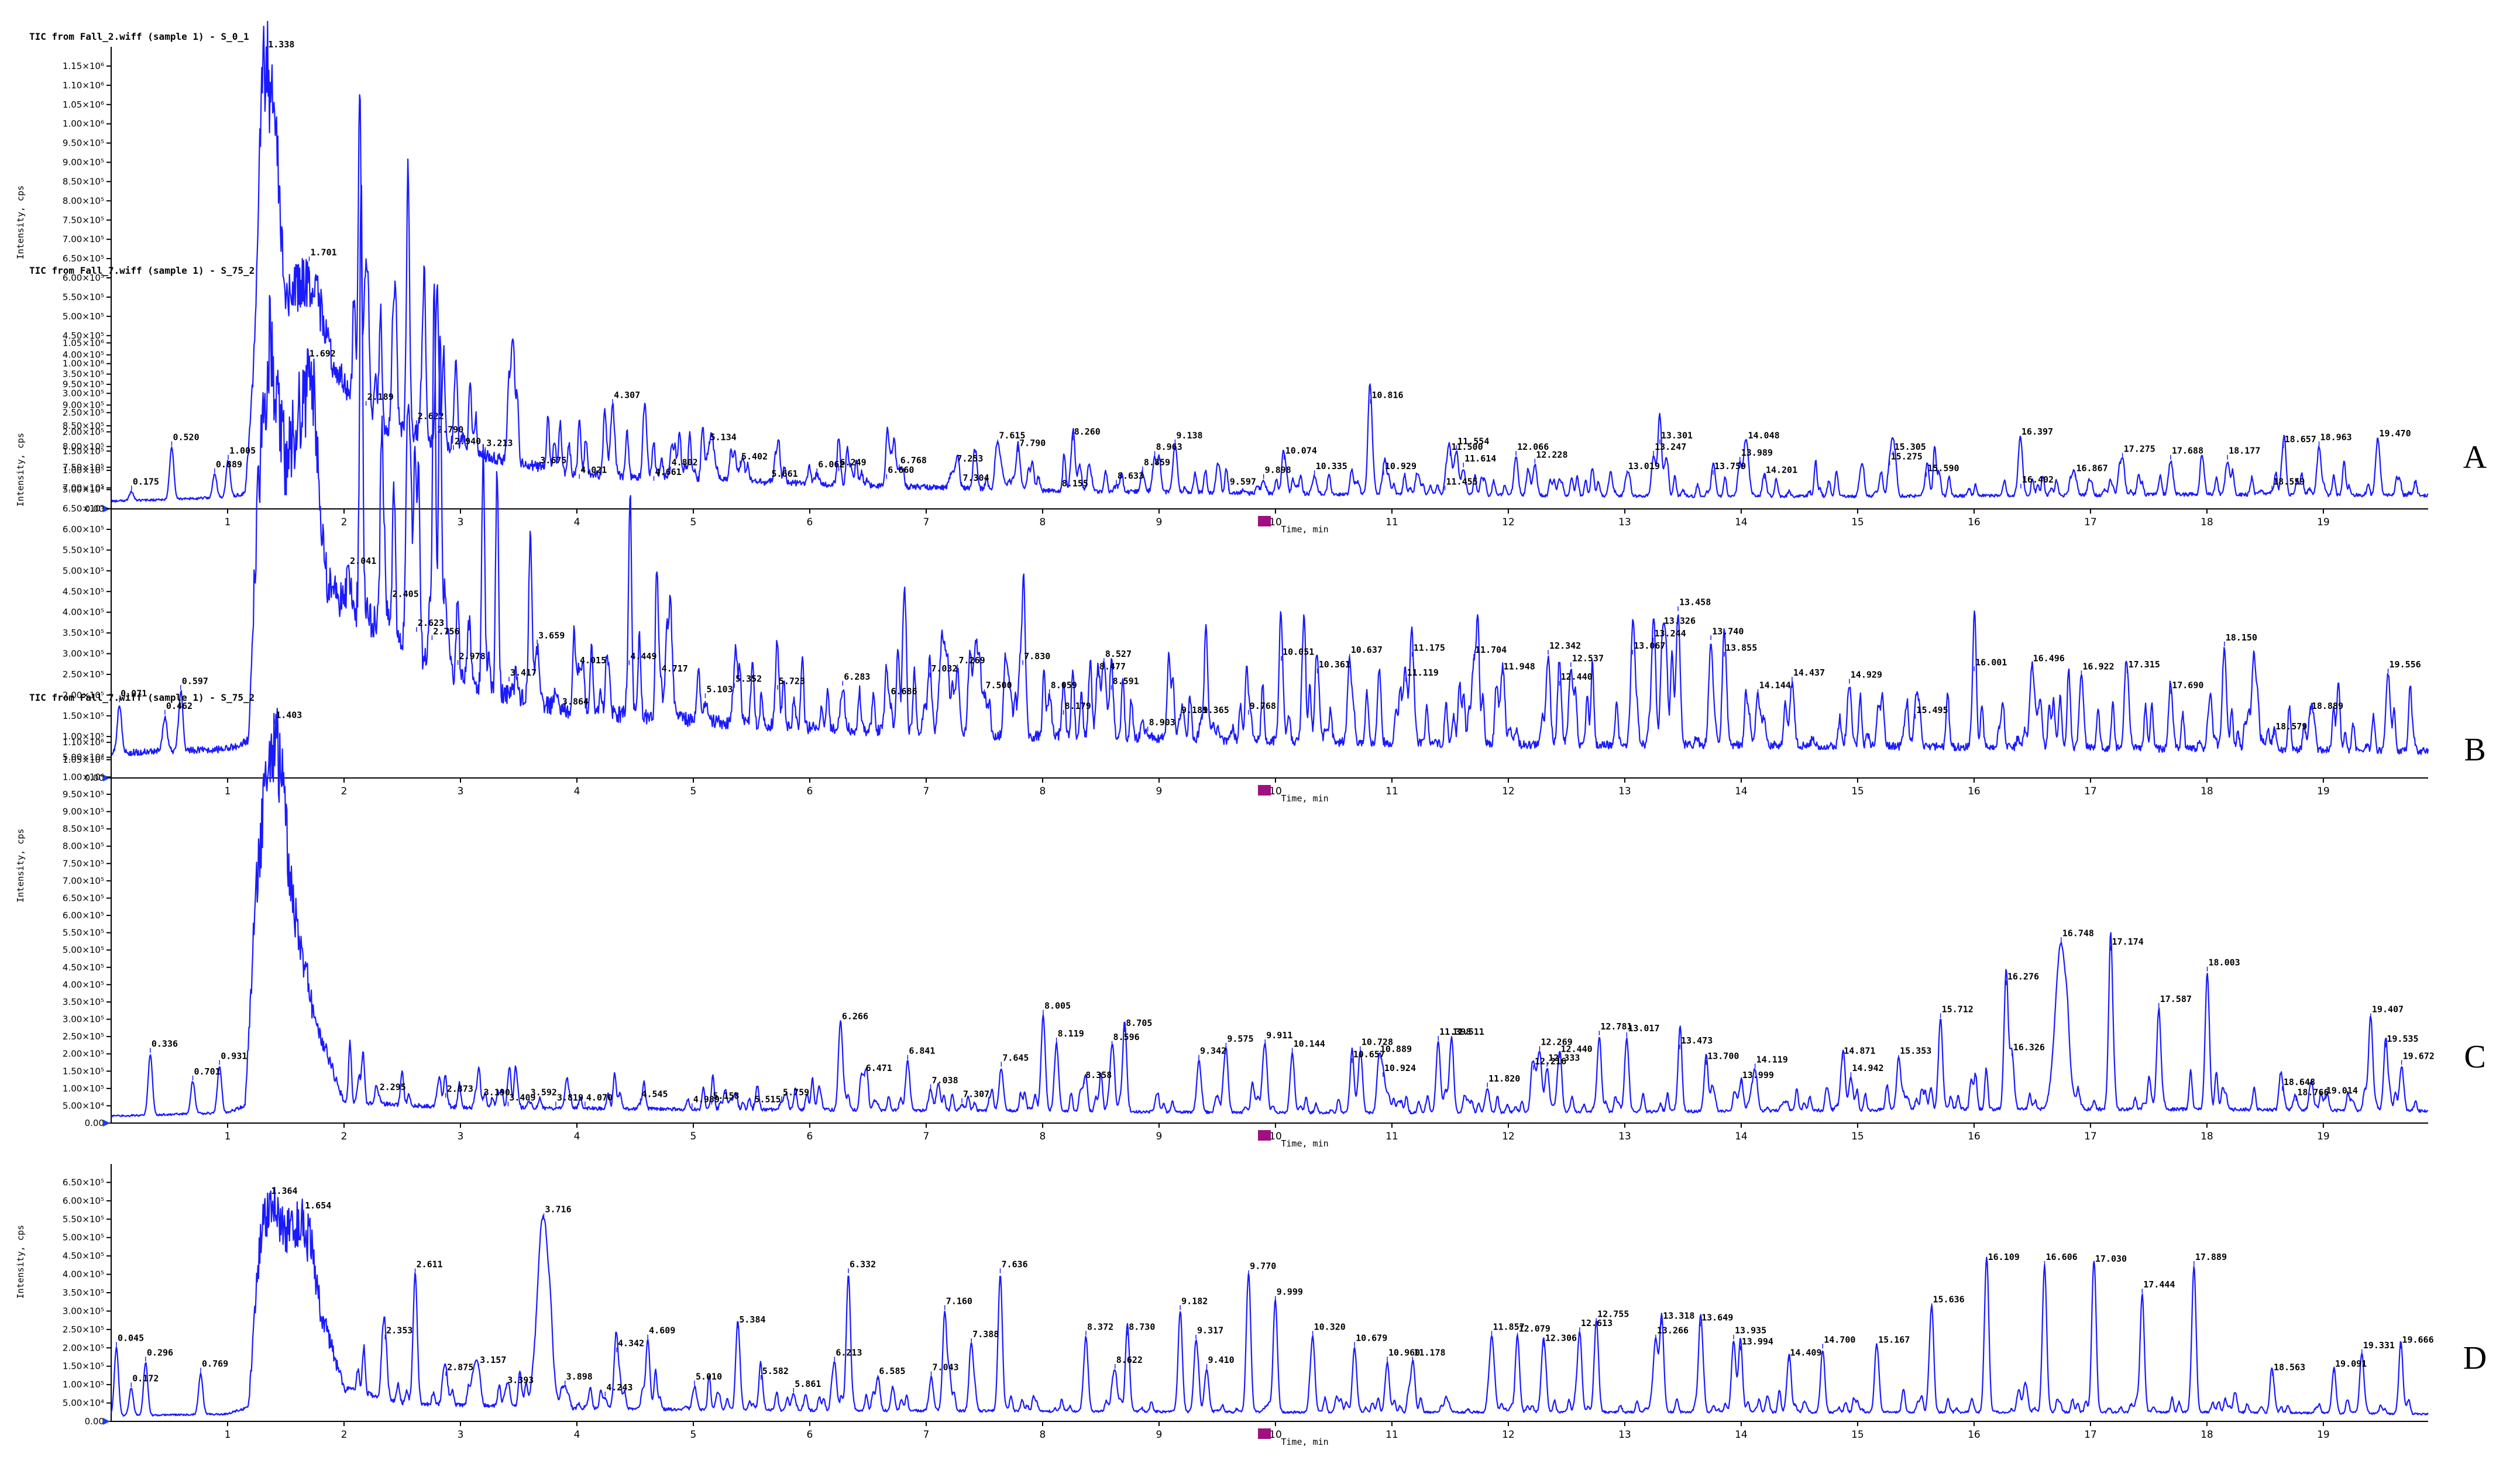 This screenshot has width=2520, height=1460. Describe the element at coordinates (1264, 1434) in the screenshot. I see `time-cursor-icon` at that location.